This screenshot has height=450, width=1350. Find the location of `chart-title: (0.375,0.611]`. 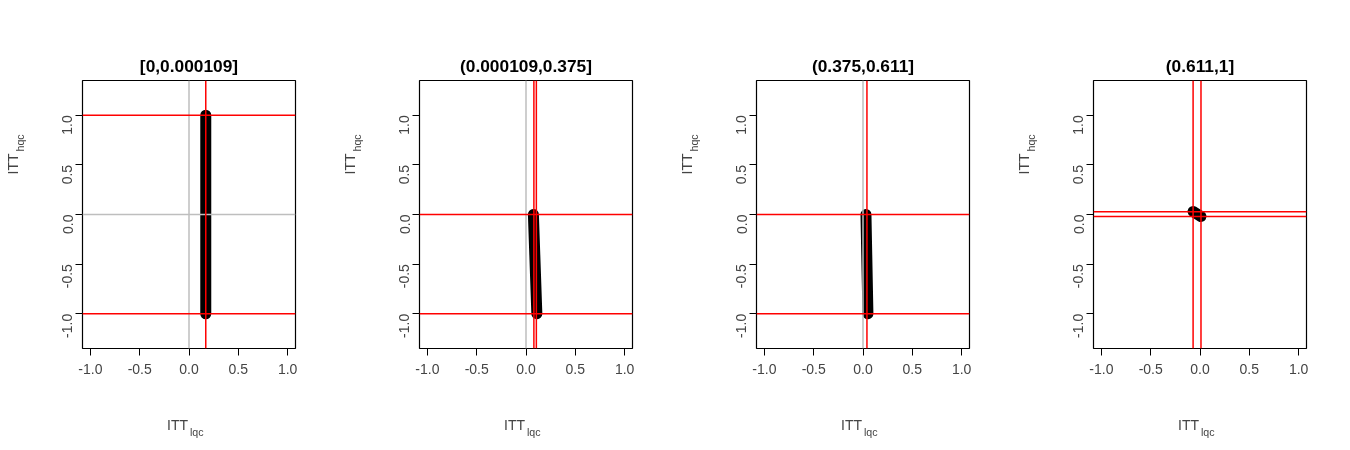

chart-title: (0.375,0.611] is located at coordinates (863, 65).